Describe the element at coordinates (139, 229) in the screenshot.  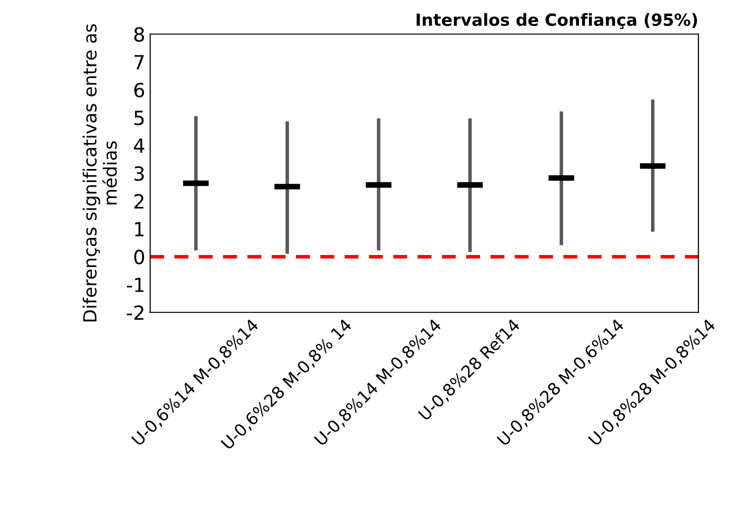
I see `y-tick-label: 1` at that location.